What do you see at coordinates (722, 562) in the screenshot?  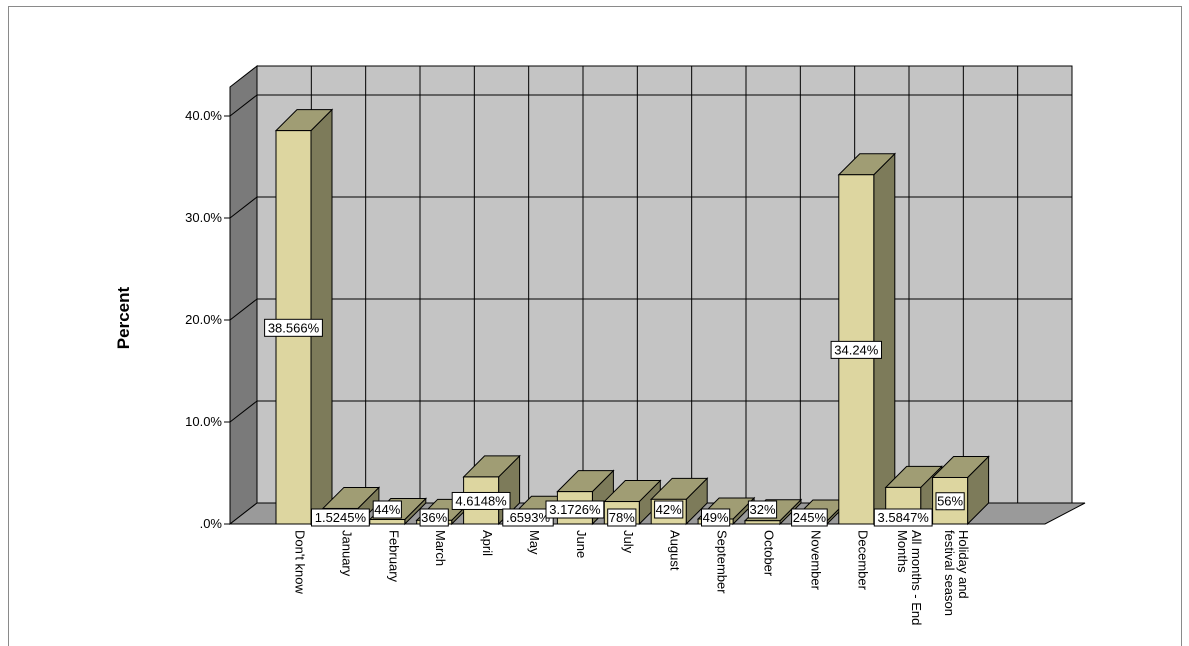 I see `x-tick-label: September` at bounding box center [722, 562].